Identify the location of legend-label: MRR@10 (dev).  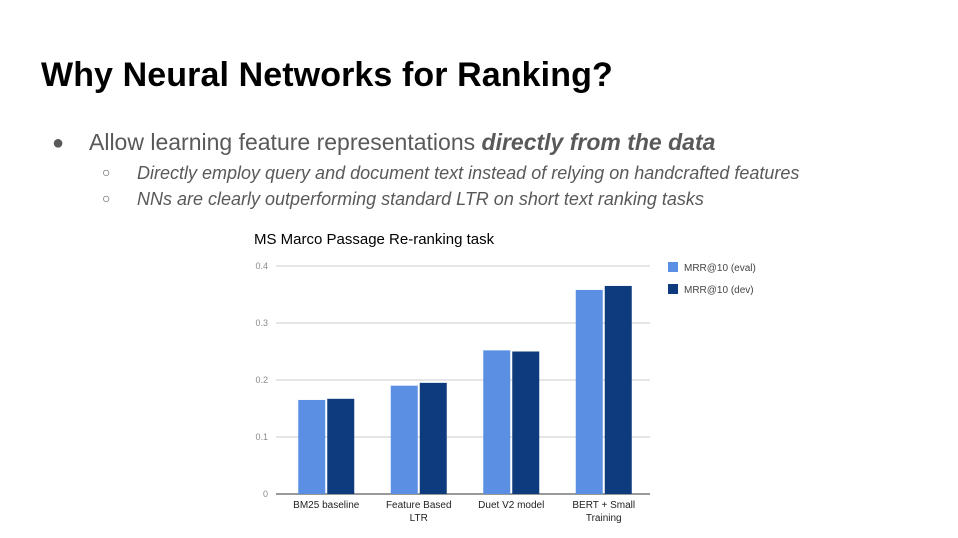
(719, 290).